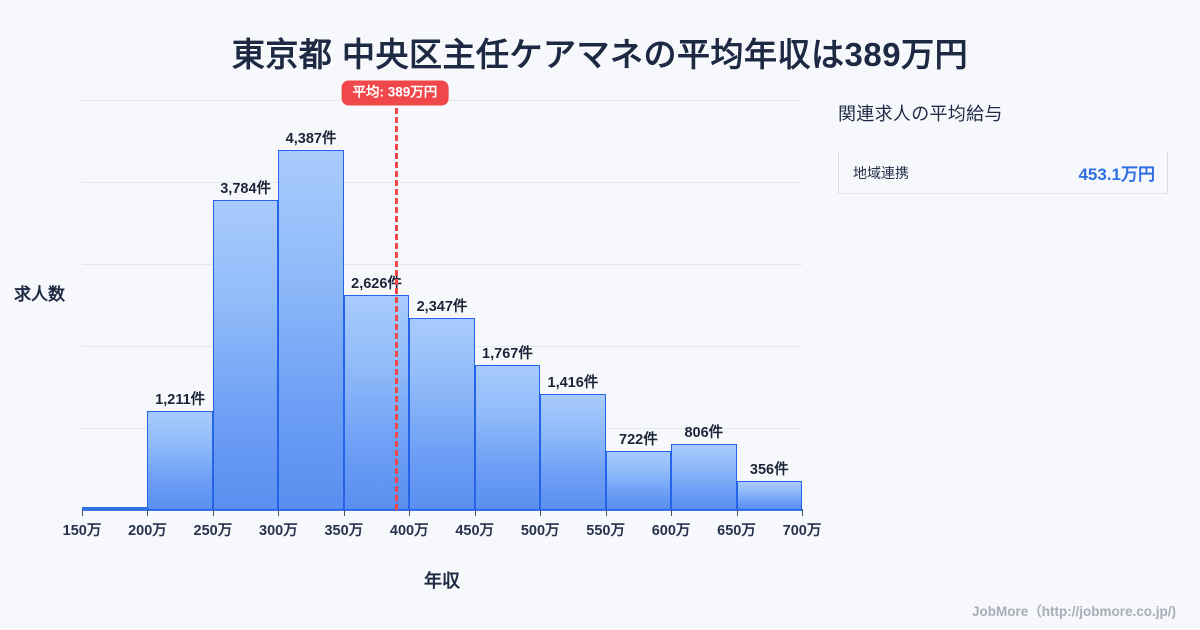  I want to click on x-axis-title: 年収, so click(442, 581).